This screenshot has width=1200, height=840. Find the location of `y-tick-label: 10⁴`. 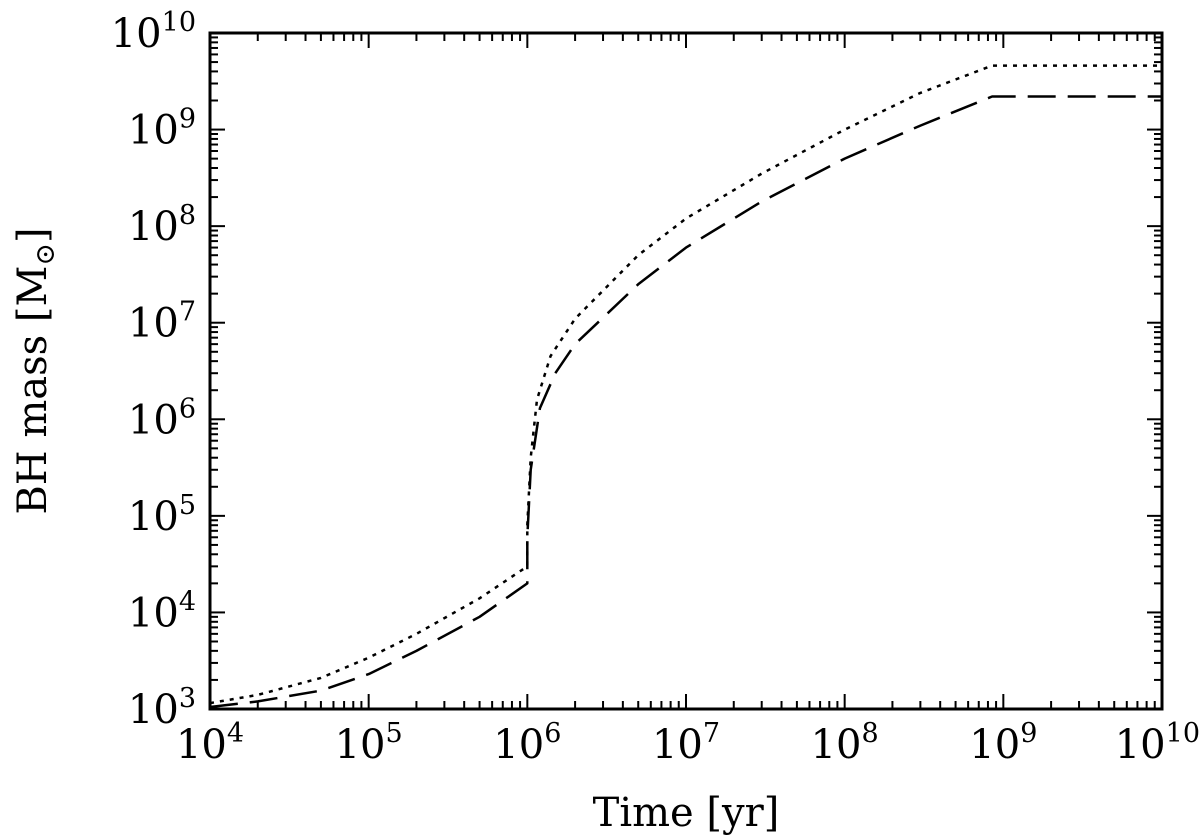

y-tick-label: 10⁴ is located at coordinates (162, 611).